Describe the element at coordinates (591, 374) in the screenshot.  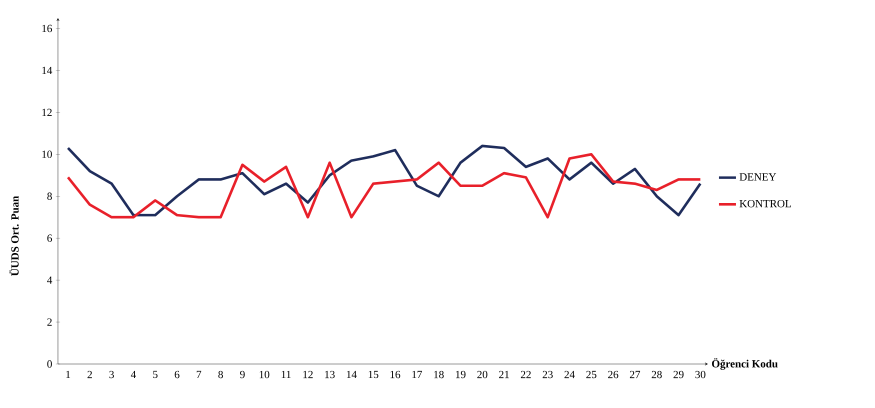
I see `x-tick-label: 25` at that location.